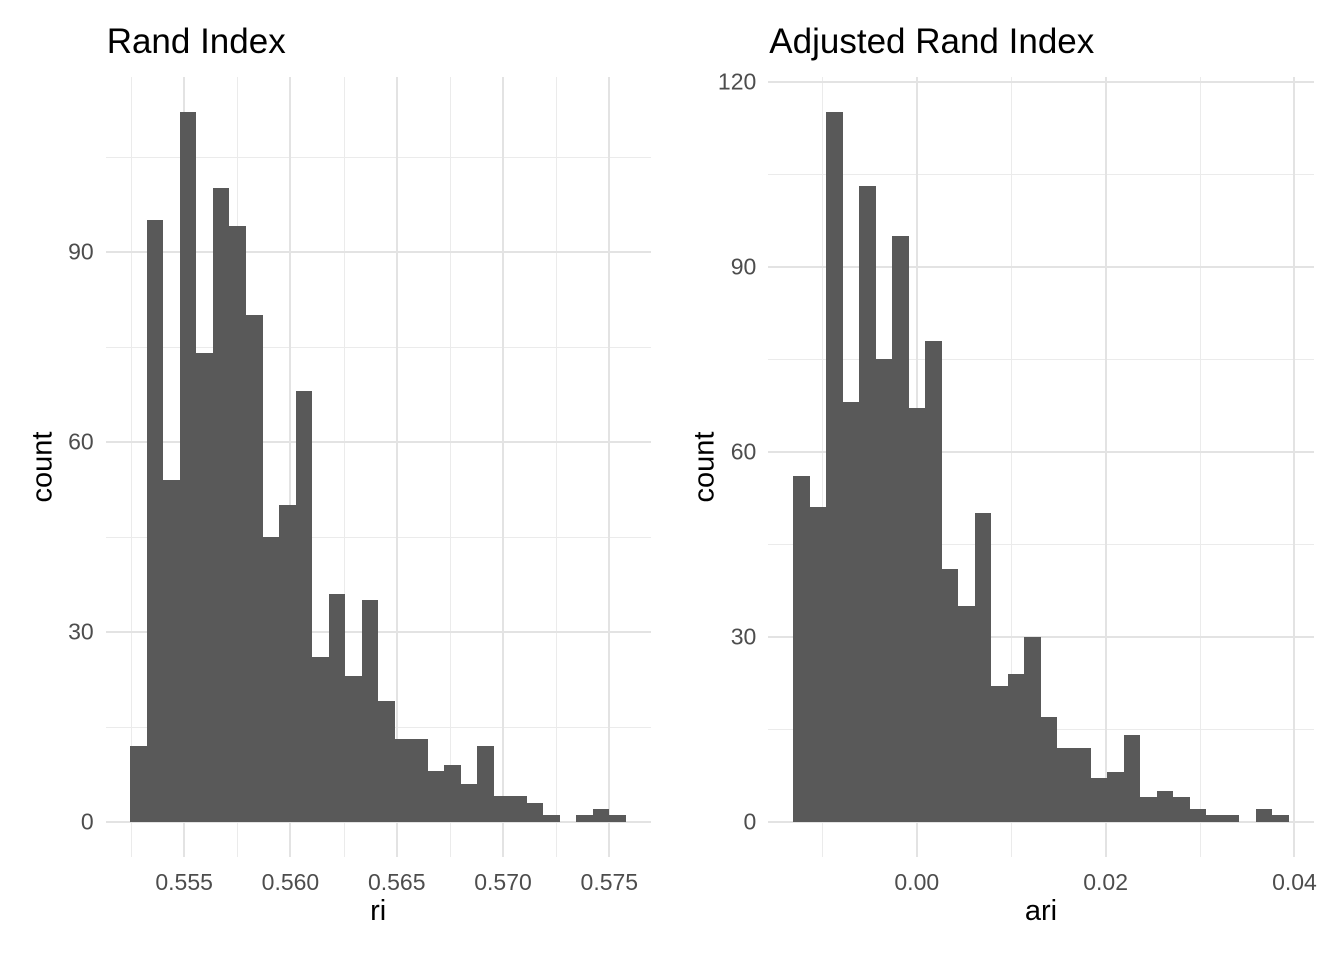  What do you see at coordinates (378, 911) in the screenshot?
I see `x-axis-title: ri` at bounding box center [378, 911].